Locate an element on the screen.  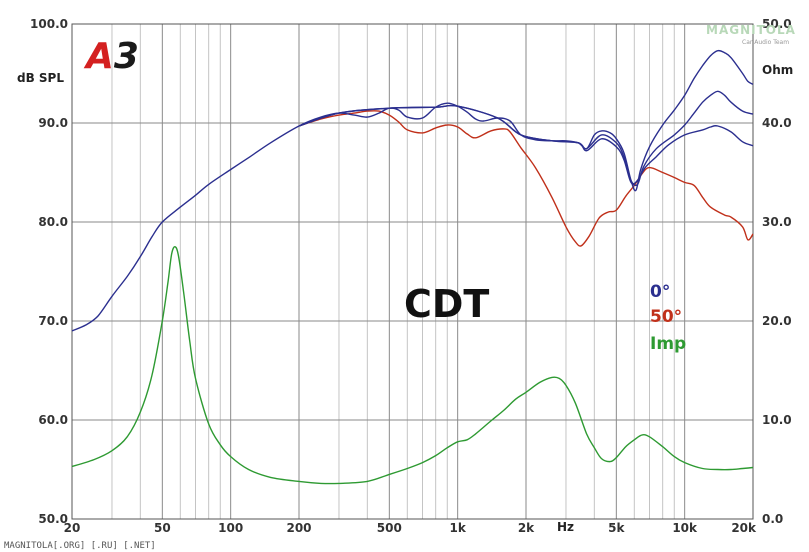
y-tick-left-label: 70.0 is located at coordinates (53, 321).